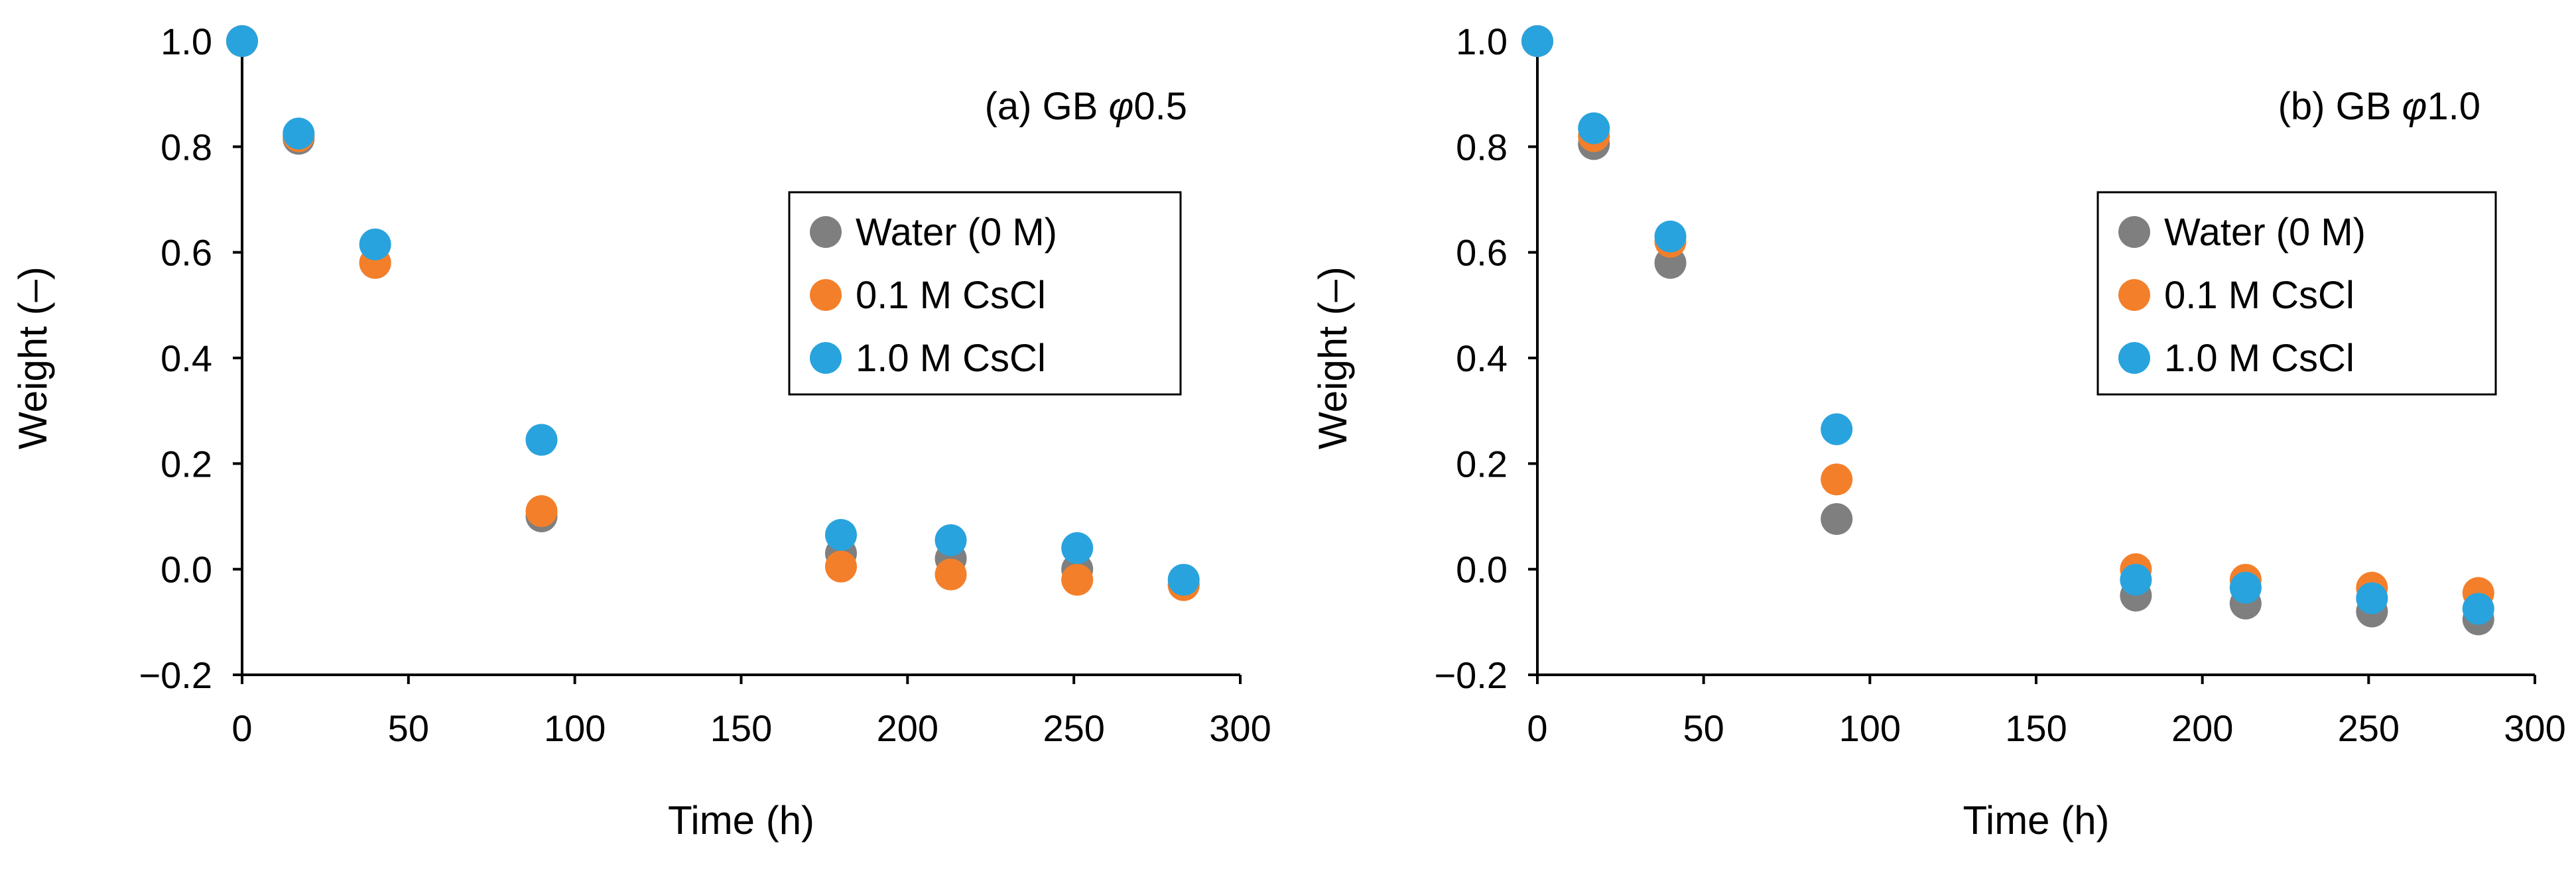 The image size is (2576, 879). I want to click on panel-title: (b) GB φ1.0, so click(2379, 106).